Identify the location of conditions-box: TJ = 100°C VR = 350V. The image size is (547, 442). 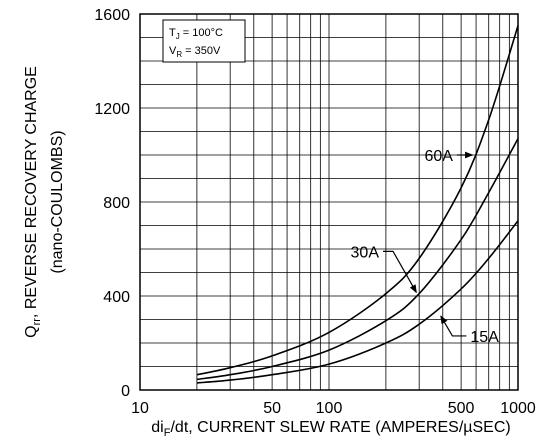
(204, 41).